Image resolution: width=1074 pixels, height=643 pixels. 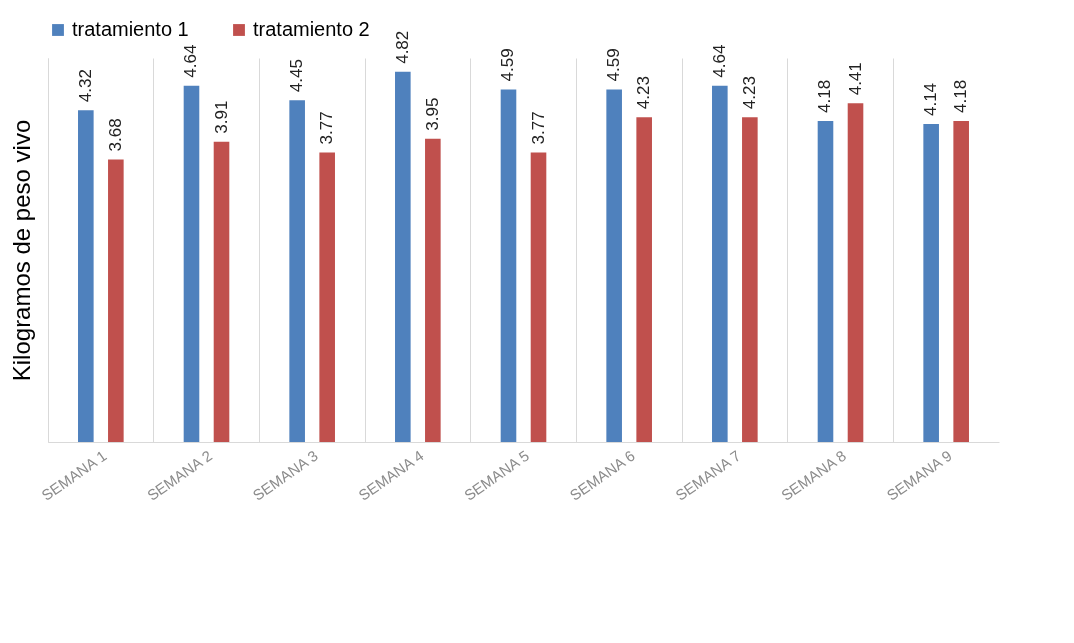 I want to click on data-label: 3.95, so click(x=432, y=114).